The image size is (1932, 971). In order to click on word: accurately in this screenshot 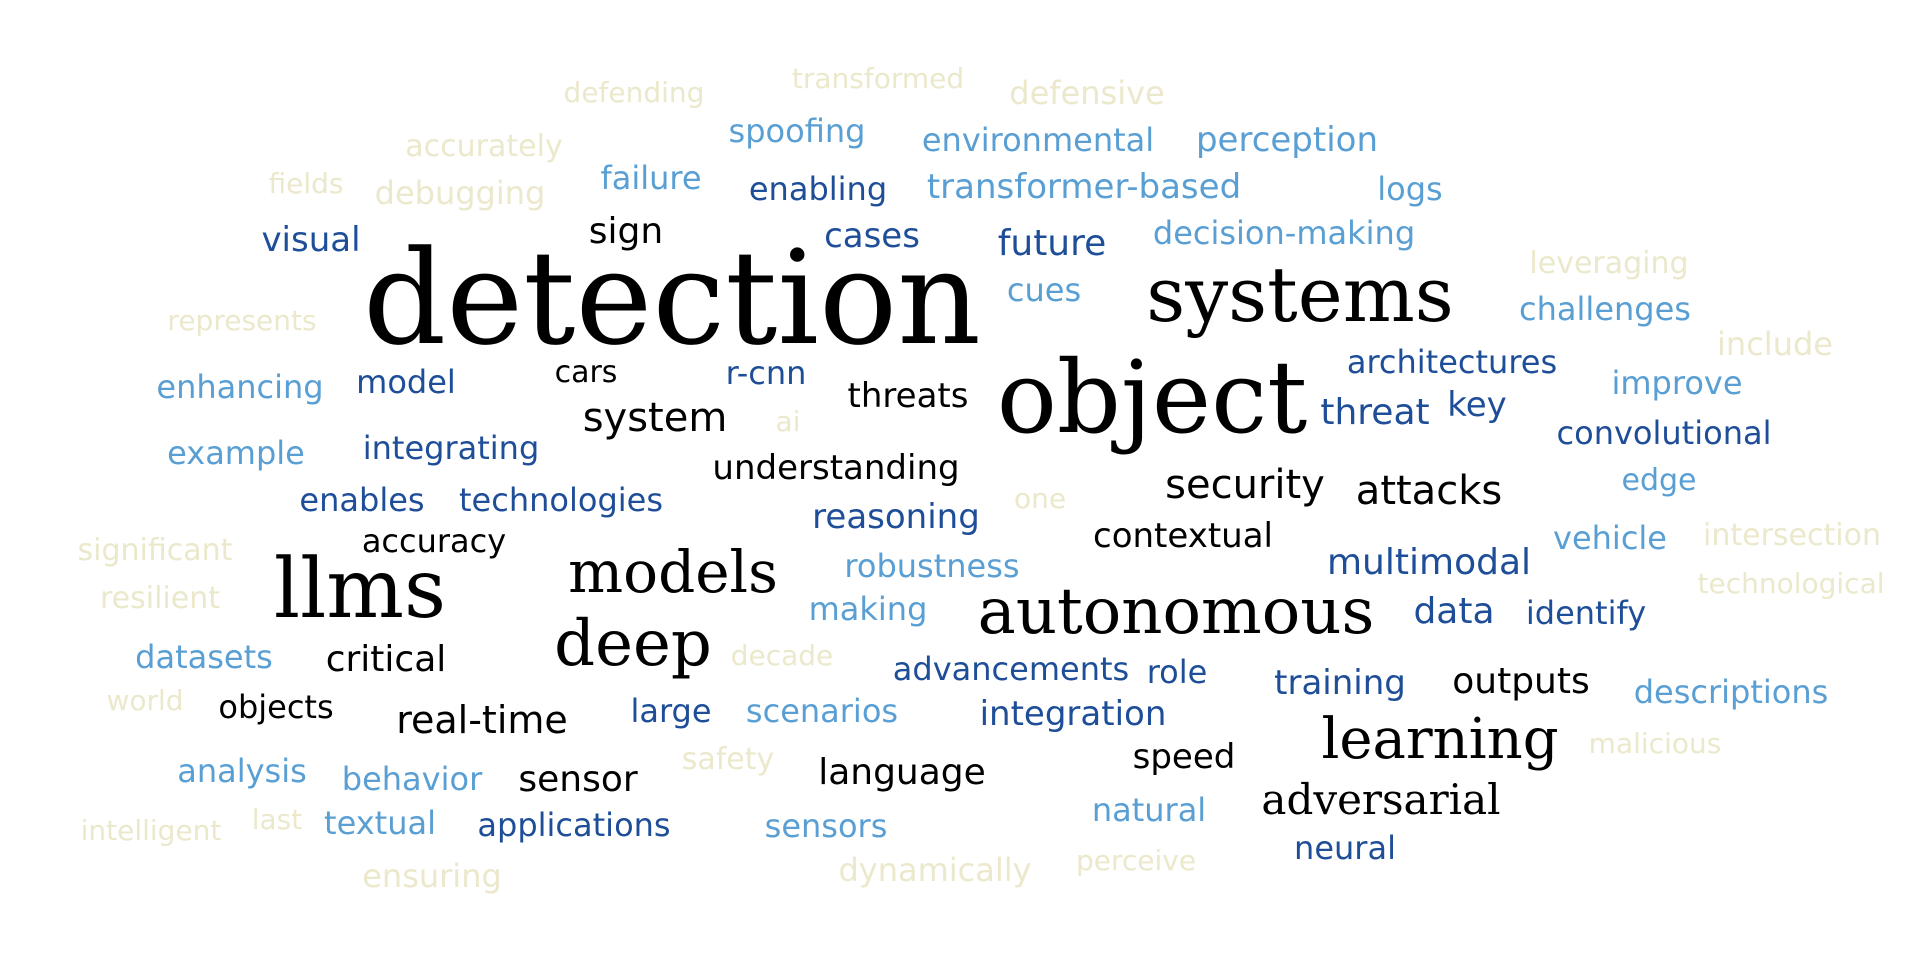, I will do `click(484, 146)`.